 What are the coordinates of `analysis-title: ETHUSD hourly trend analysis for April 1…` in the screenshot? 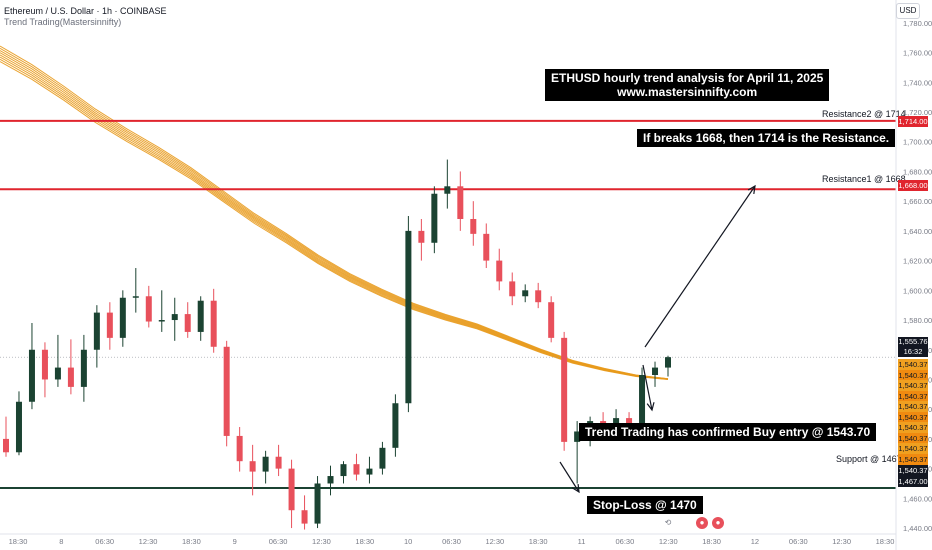 It's located at (687, 78).